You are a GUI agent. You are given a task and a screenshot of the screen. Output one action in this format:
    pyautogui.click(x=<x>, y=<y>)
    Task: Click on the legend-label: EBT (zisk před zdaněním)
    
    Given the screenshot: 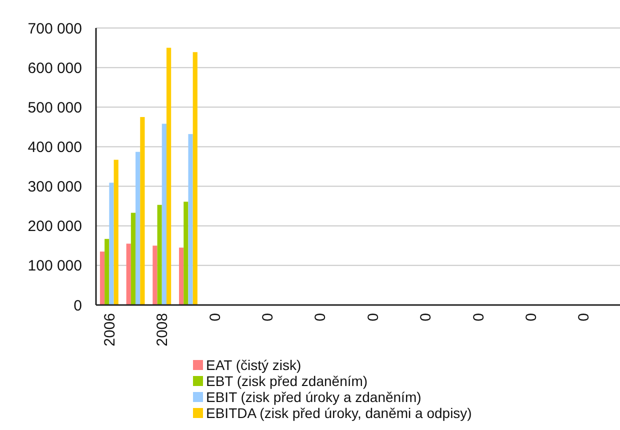 What is the action you would take?
    pyautogui.click(x=287, y=380)
    